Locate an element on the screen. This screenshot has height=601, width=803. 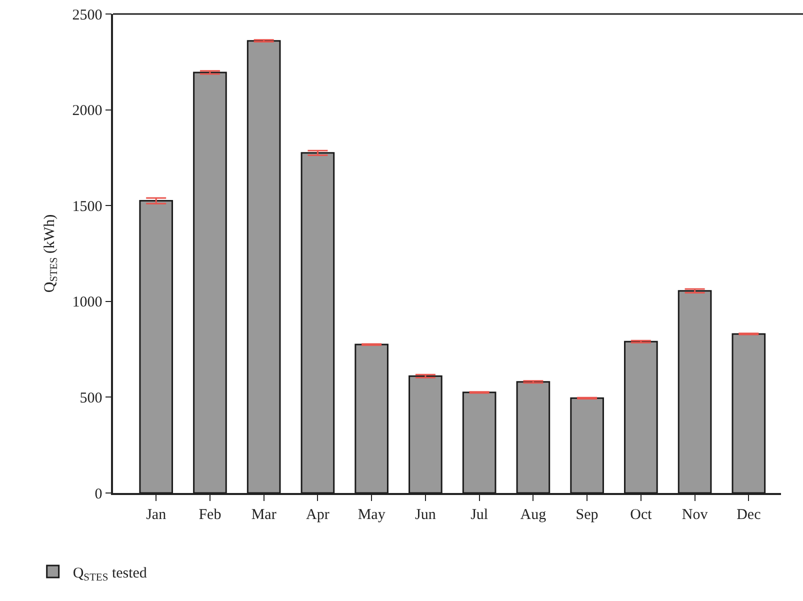
x-tick-label: Dec is located at coordinates (749, 514).